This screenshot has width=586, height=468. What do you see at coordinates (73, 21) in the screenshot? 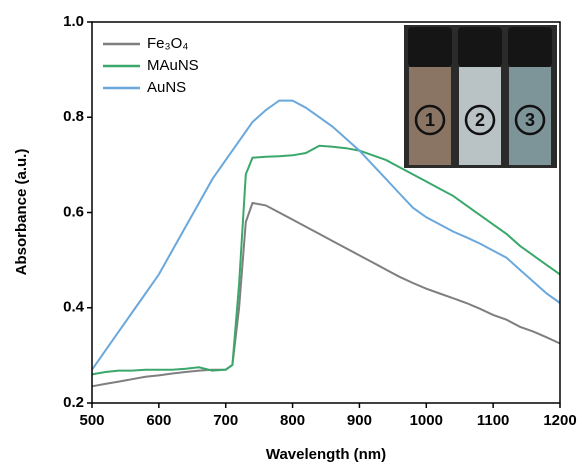
I see `y-tick-label: 1.0` at bounding box center [73, 21].